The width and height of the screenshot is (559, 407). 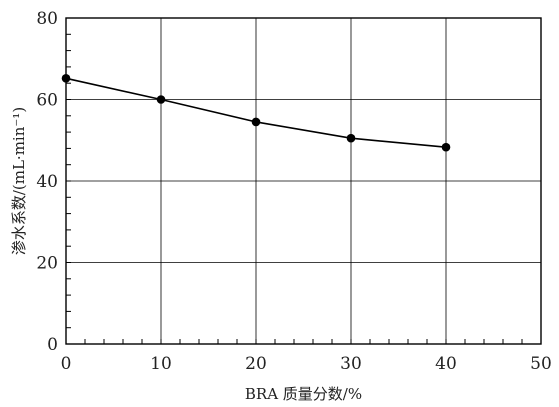 I want to click on x-tick-label: 40, so click(x=446, y=364).